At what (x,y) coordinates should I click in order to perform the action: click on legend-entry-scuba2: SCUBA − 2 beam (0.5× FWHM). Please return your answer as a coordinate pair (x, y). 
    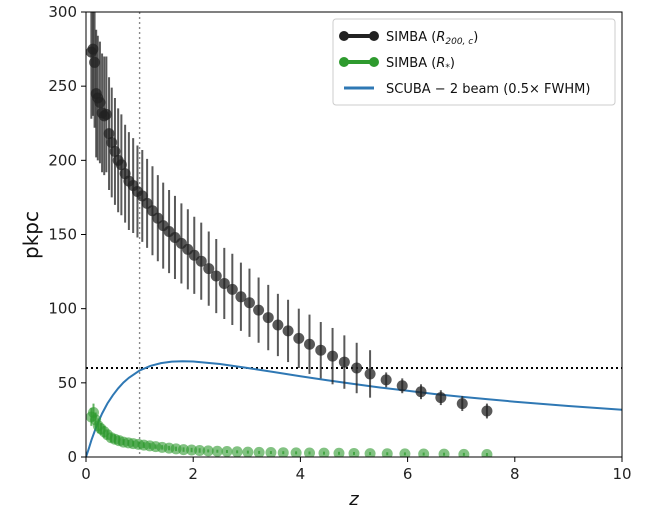
    Looking at the image, I should click on (467, 89).